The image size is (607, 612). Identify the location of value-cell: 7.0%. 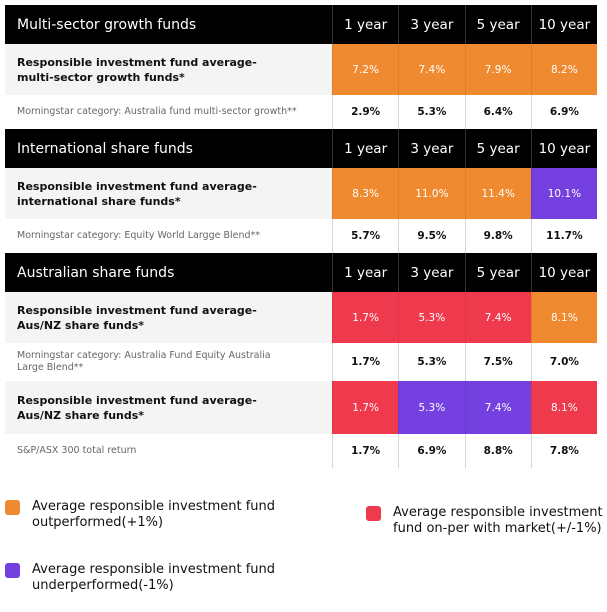
(563, 362).